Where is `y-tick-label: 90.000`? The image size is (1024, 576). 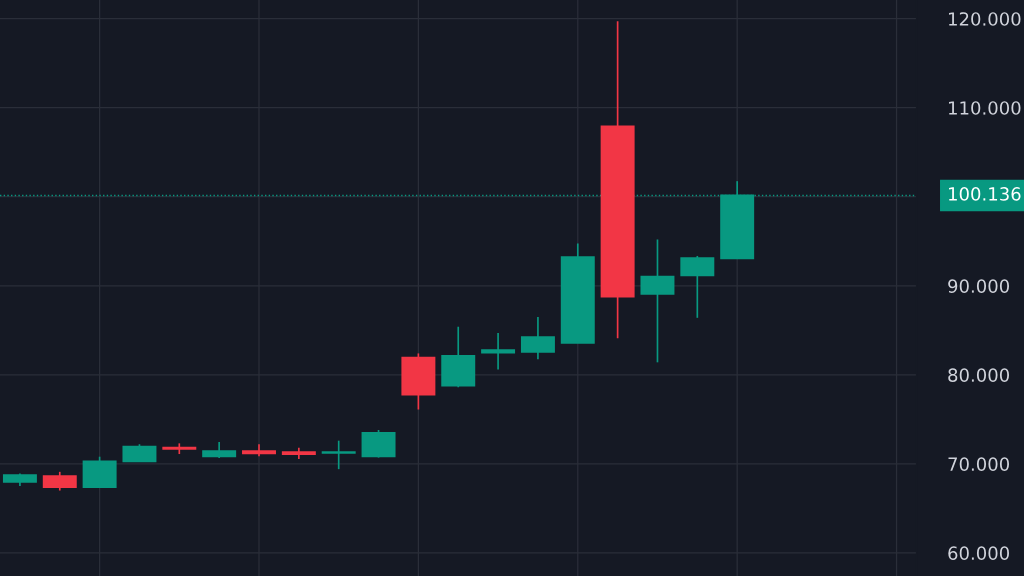
y-tick-label: 90.000 is located at coordinates (979, 286).